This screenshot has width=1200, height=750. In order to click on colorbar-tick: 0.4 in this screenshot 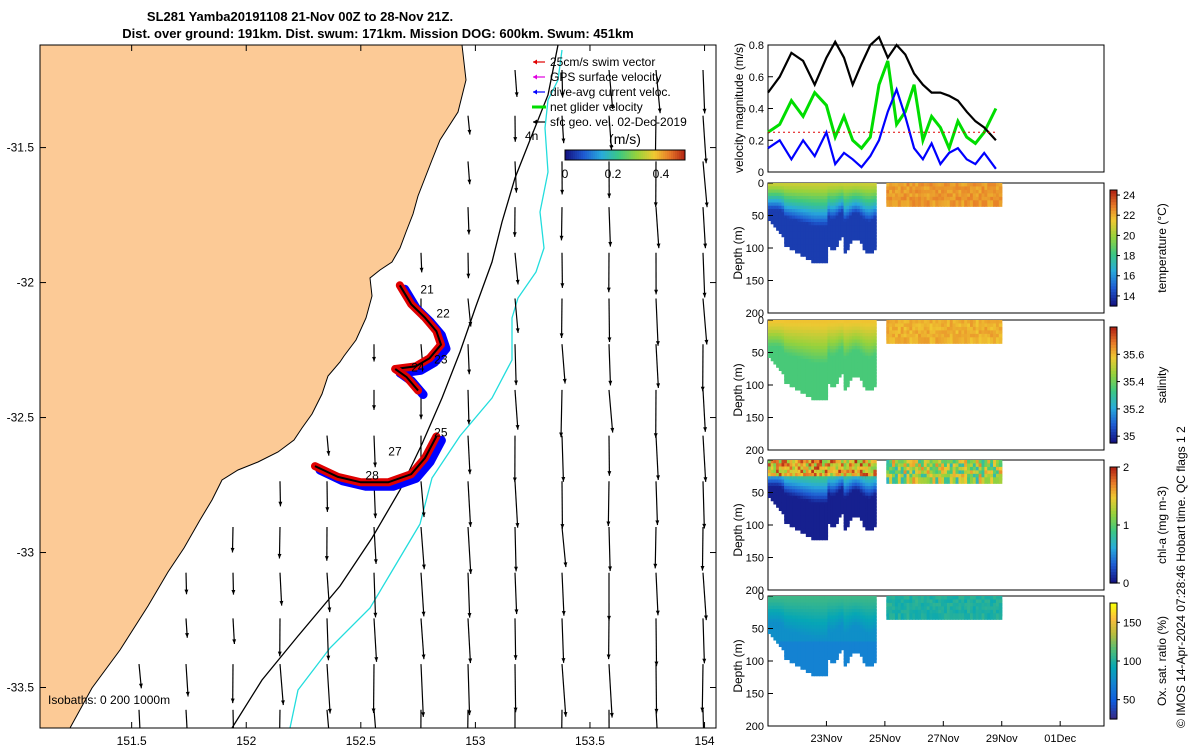, I will do `click(661, 174)`.